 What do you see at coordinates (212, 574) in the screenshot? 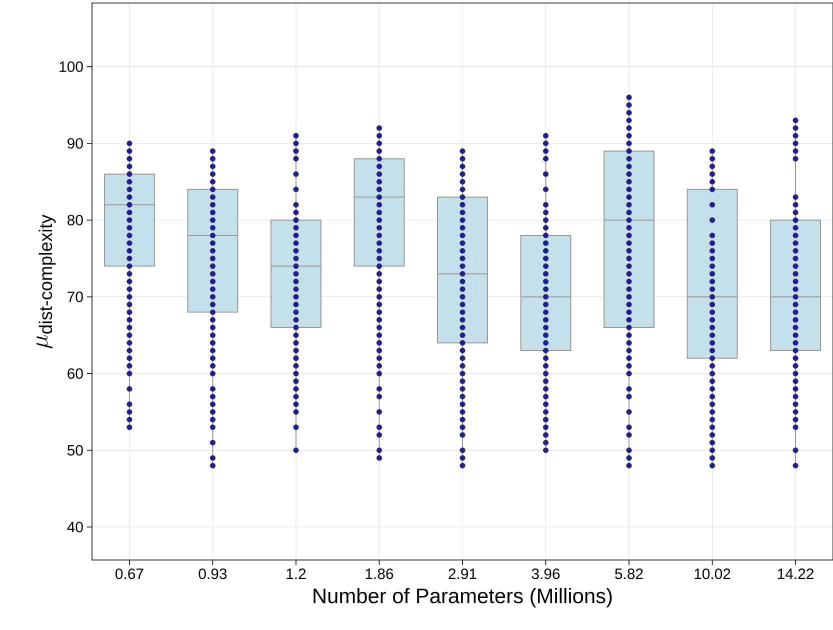
I see `x-tick-label: 0.93` at bounding box center [212, 574].